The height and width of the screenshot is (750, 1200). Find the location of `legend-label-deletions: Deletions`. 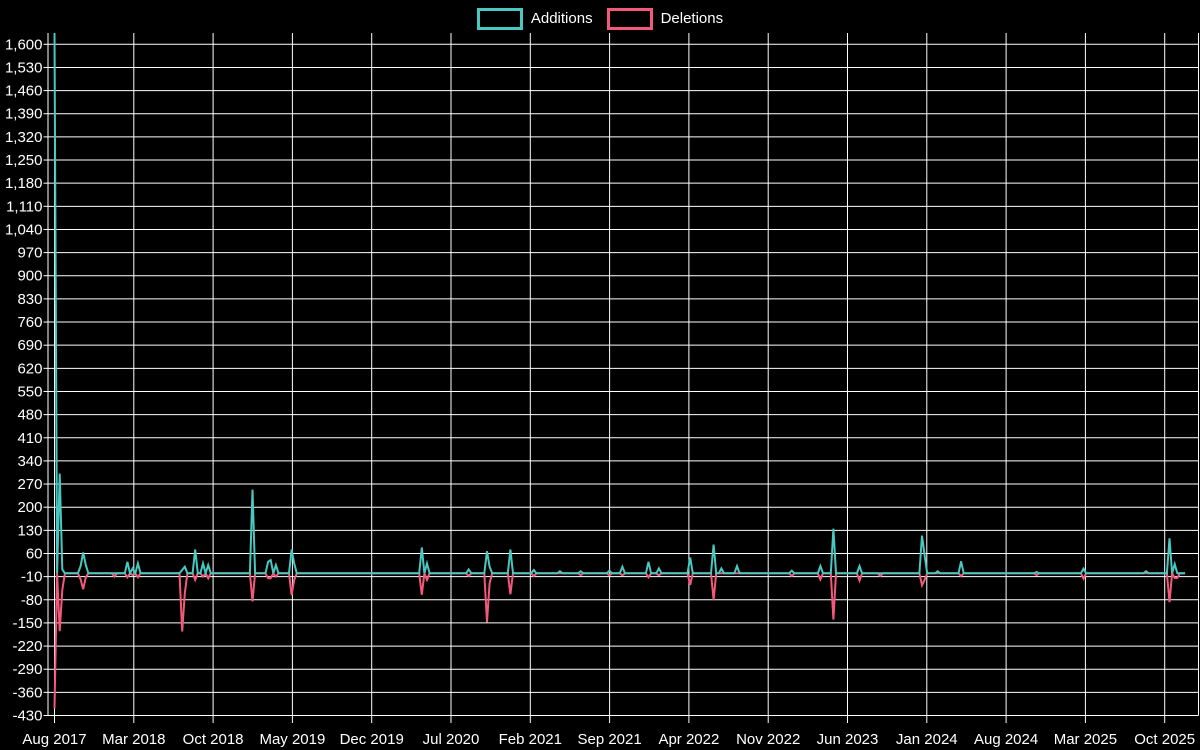

legend-label-deletions: Deletions is located at coordinates (692, 18).